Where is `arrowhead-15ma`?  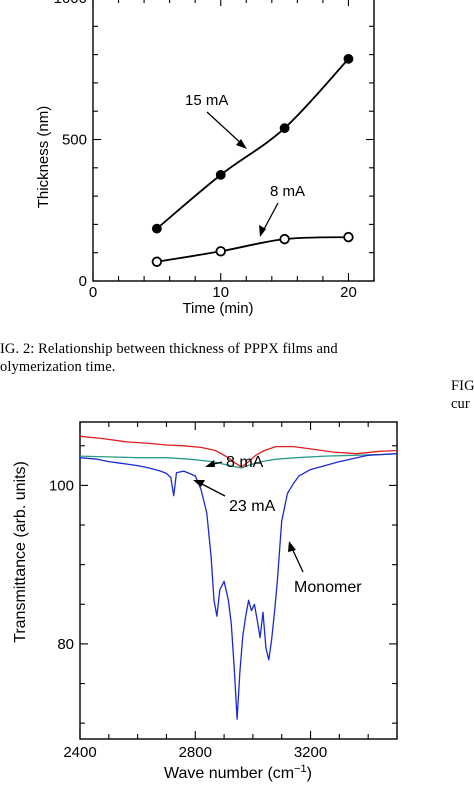
arrowhead-15ma is located at coordinates (241, 144).